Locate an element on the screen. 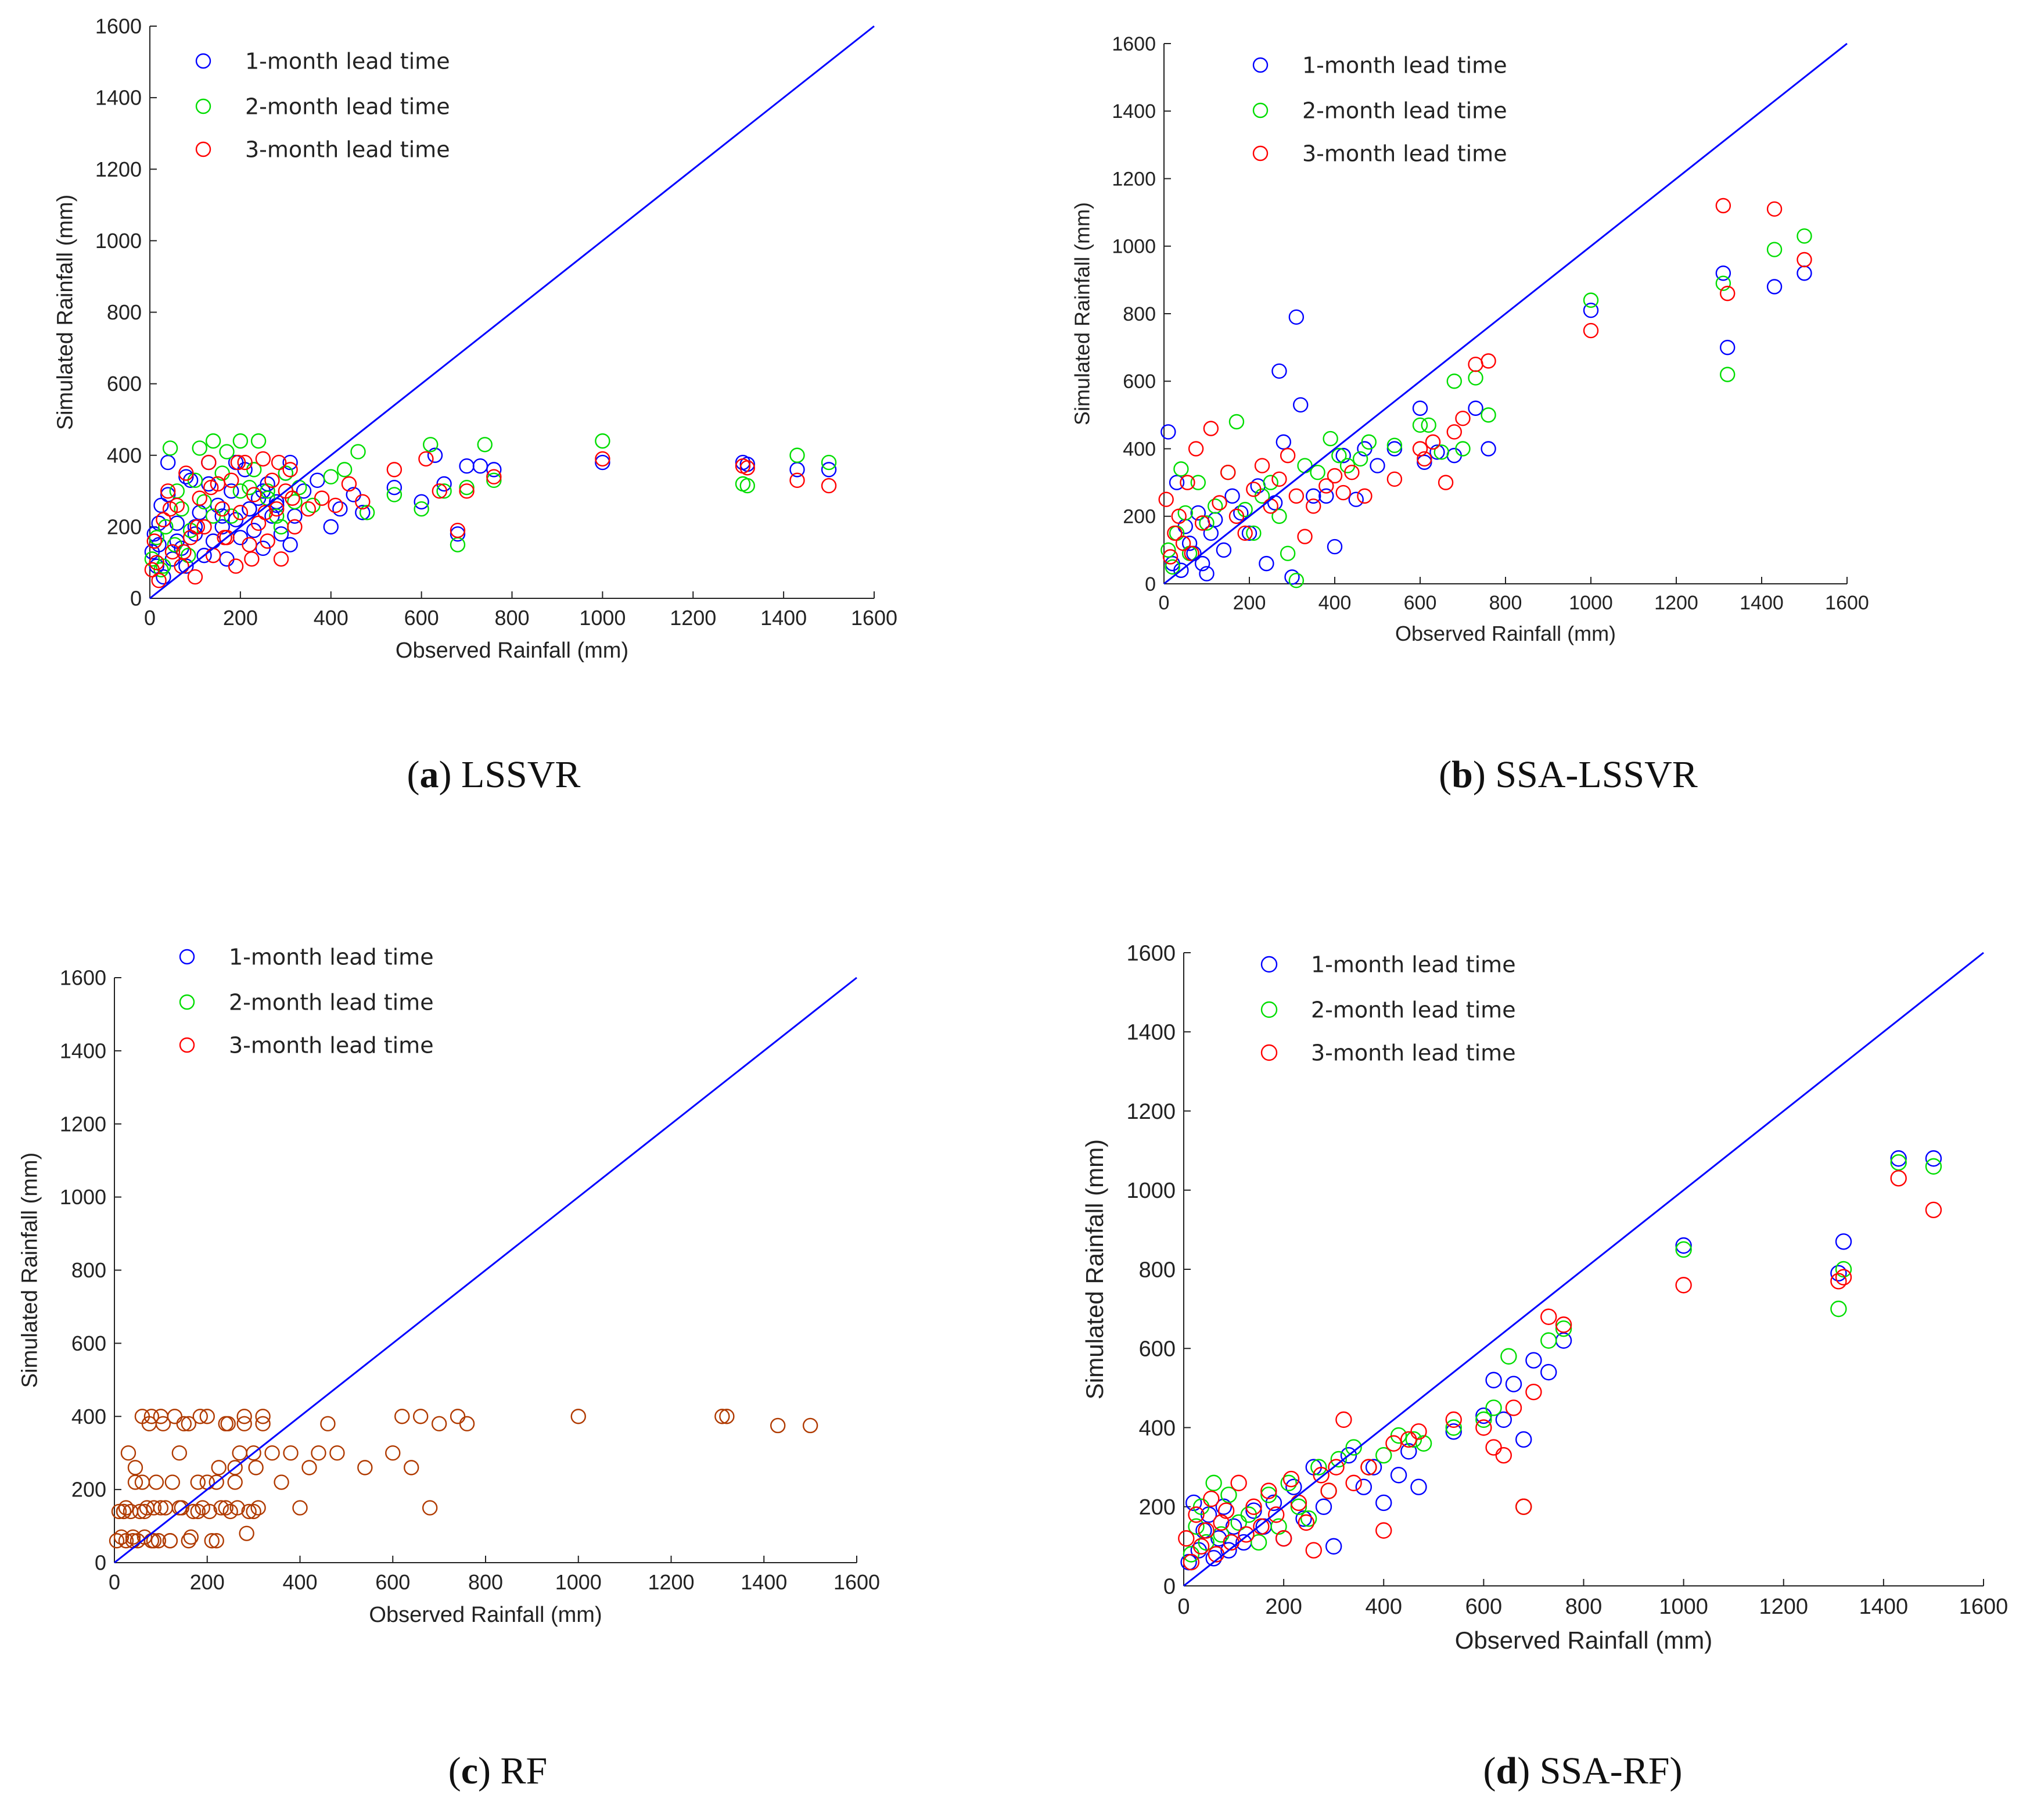 The image size is (2030, 1820). y-tick-label: 1000 is located at coordinates (1151, 1191).